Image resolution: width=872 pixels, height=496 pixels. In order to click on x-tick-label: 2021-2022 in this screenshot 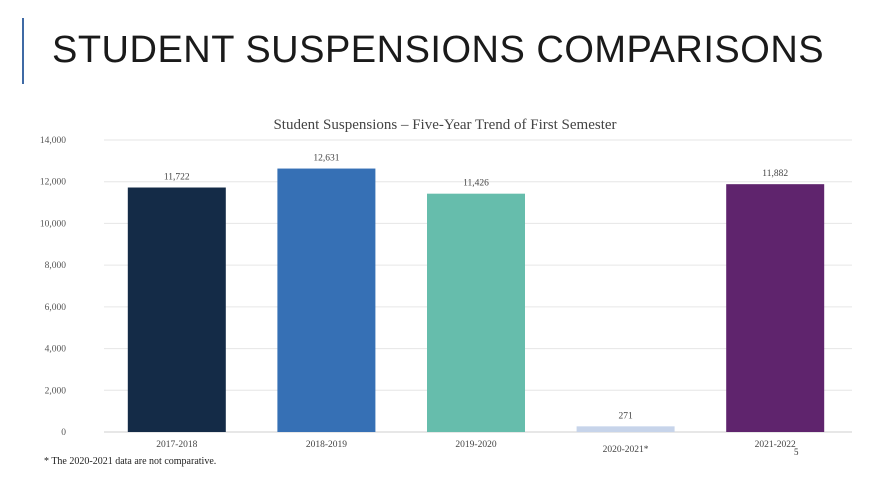, I will do `click(775, 445)`.